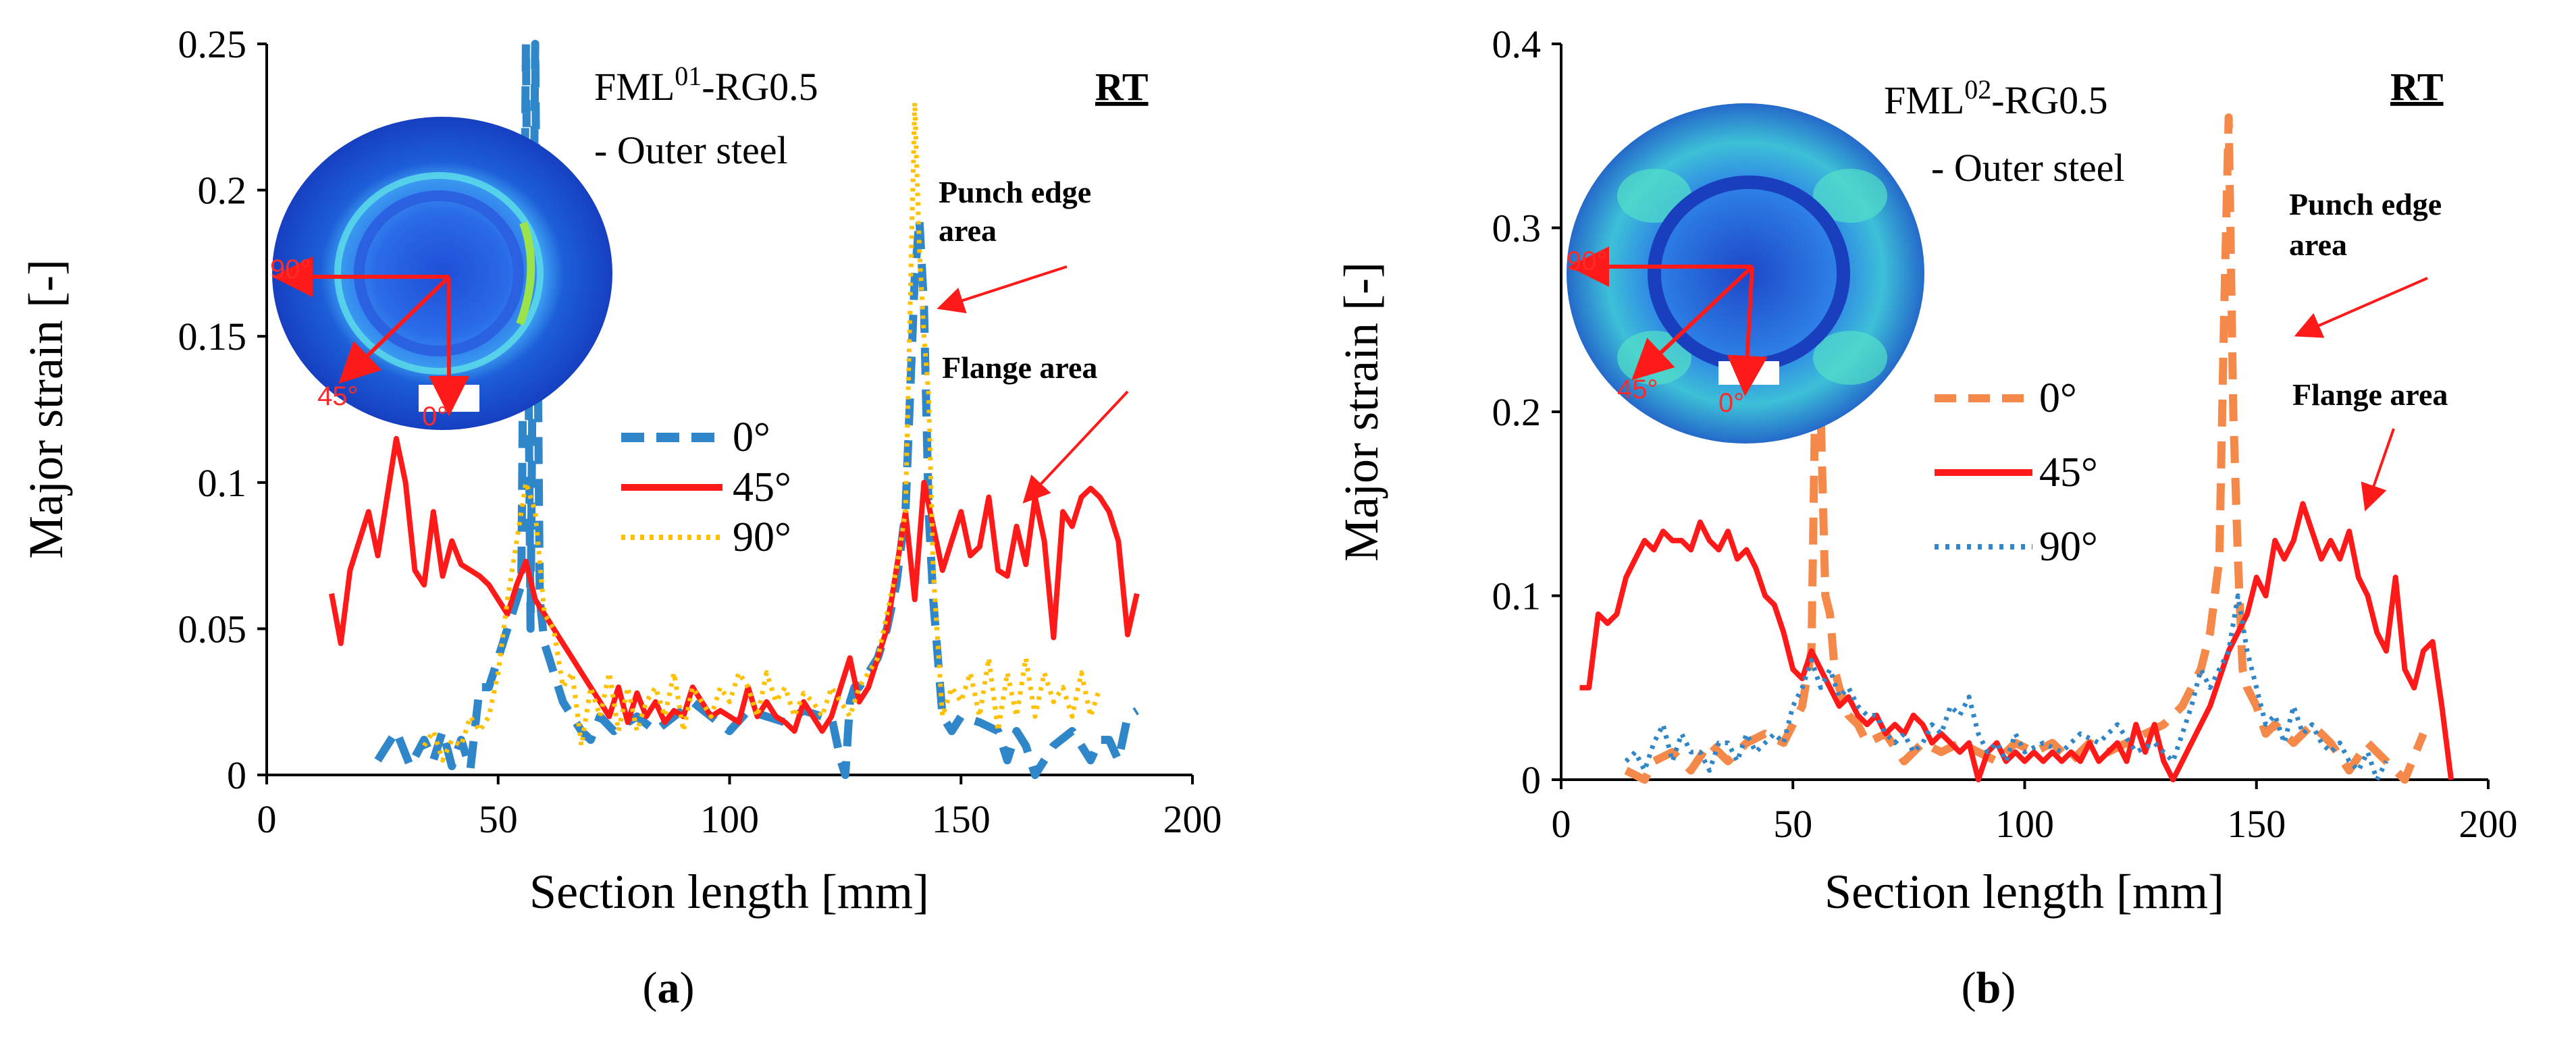 The image size is (2576, 1047). What do you see at coordinates (1192, 819) in the screenshot?
I see `panel-a-x-tick-label: 200` at bounding box center [1192, 819].